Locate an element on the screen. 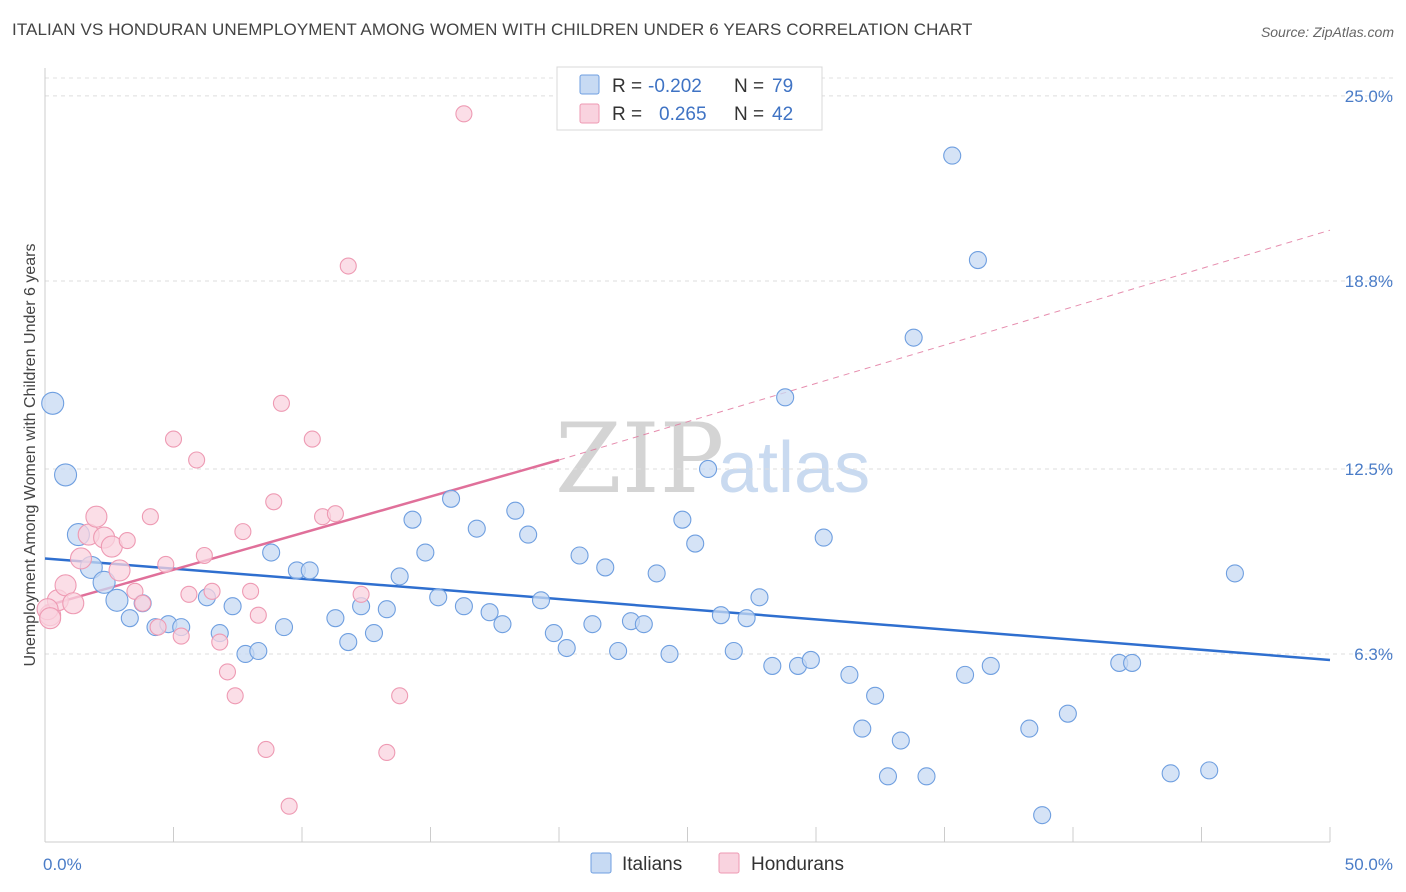 This screenshot has width=1406, height=892. legend-n-label-italians: N = is located at coordinates (749, 86).